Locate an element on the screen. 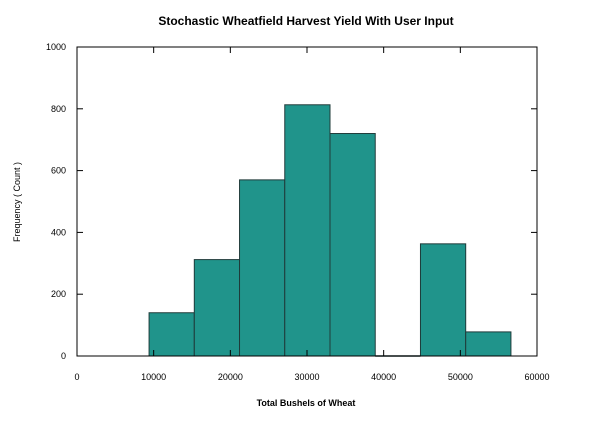  y-tick-label: 1000 is located at coordinates (56, 47).